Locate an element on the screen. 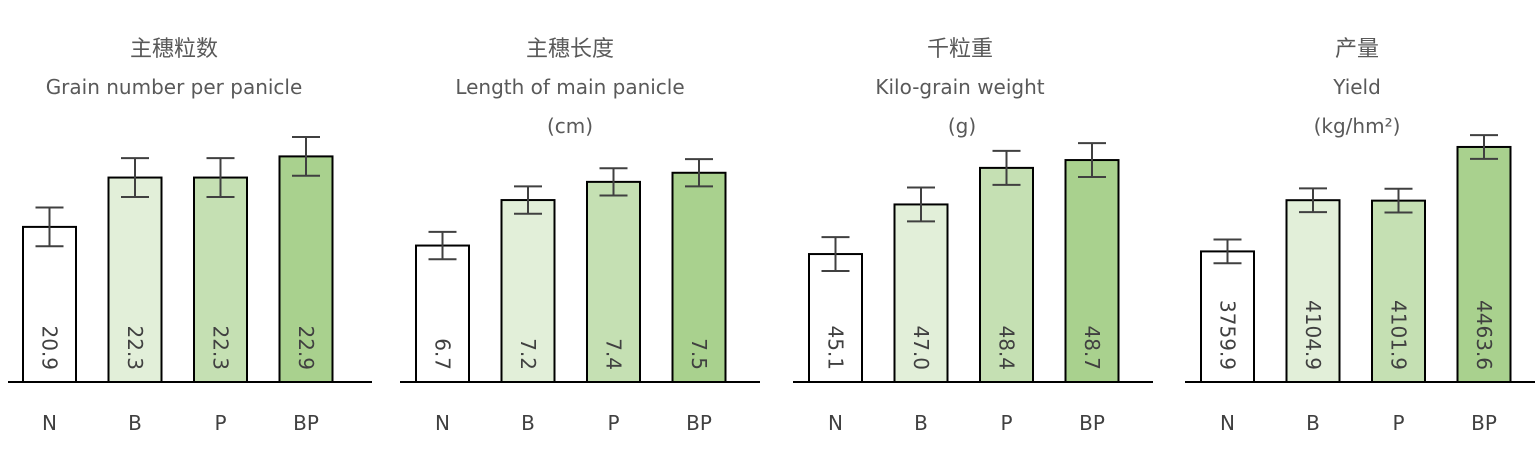 This screenshot has height=450, width=1535. data-label: 4104.9 is located at coordinates (1313, 335).